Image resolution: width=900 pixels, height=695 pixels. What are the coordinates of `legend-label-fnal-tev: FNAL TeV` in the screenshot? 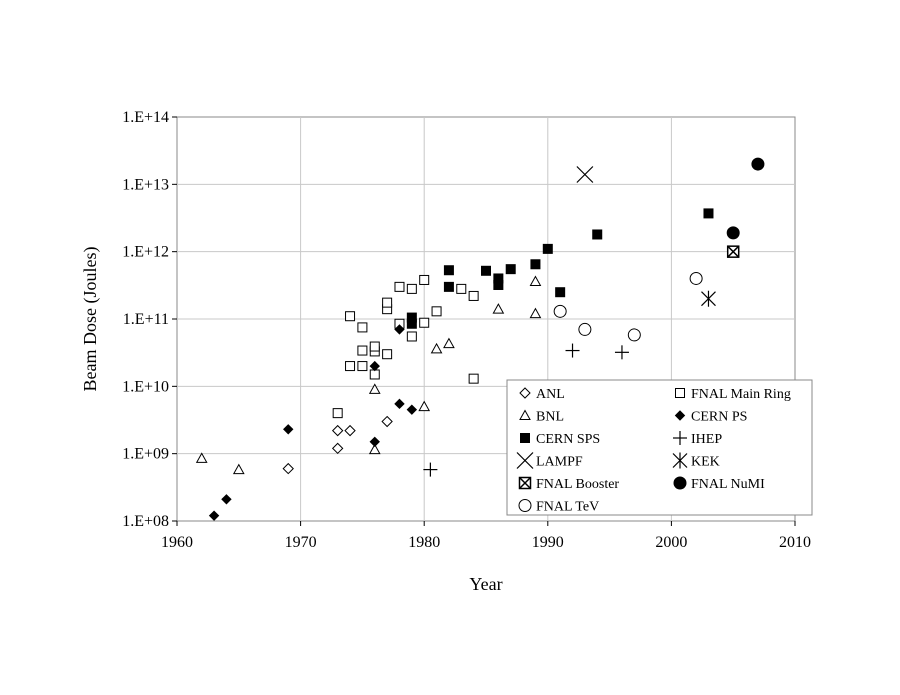 It's located at (567, 507).